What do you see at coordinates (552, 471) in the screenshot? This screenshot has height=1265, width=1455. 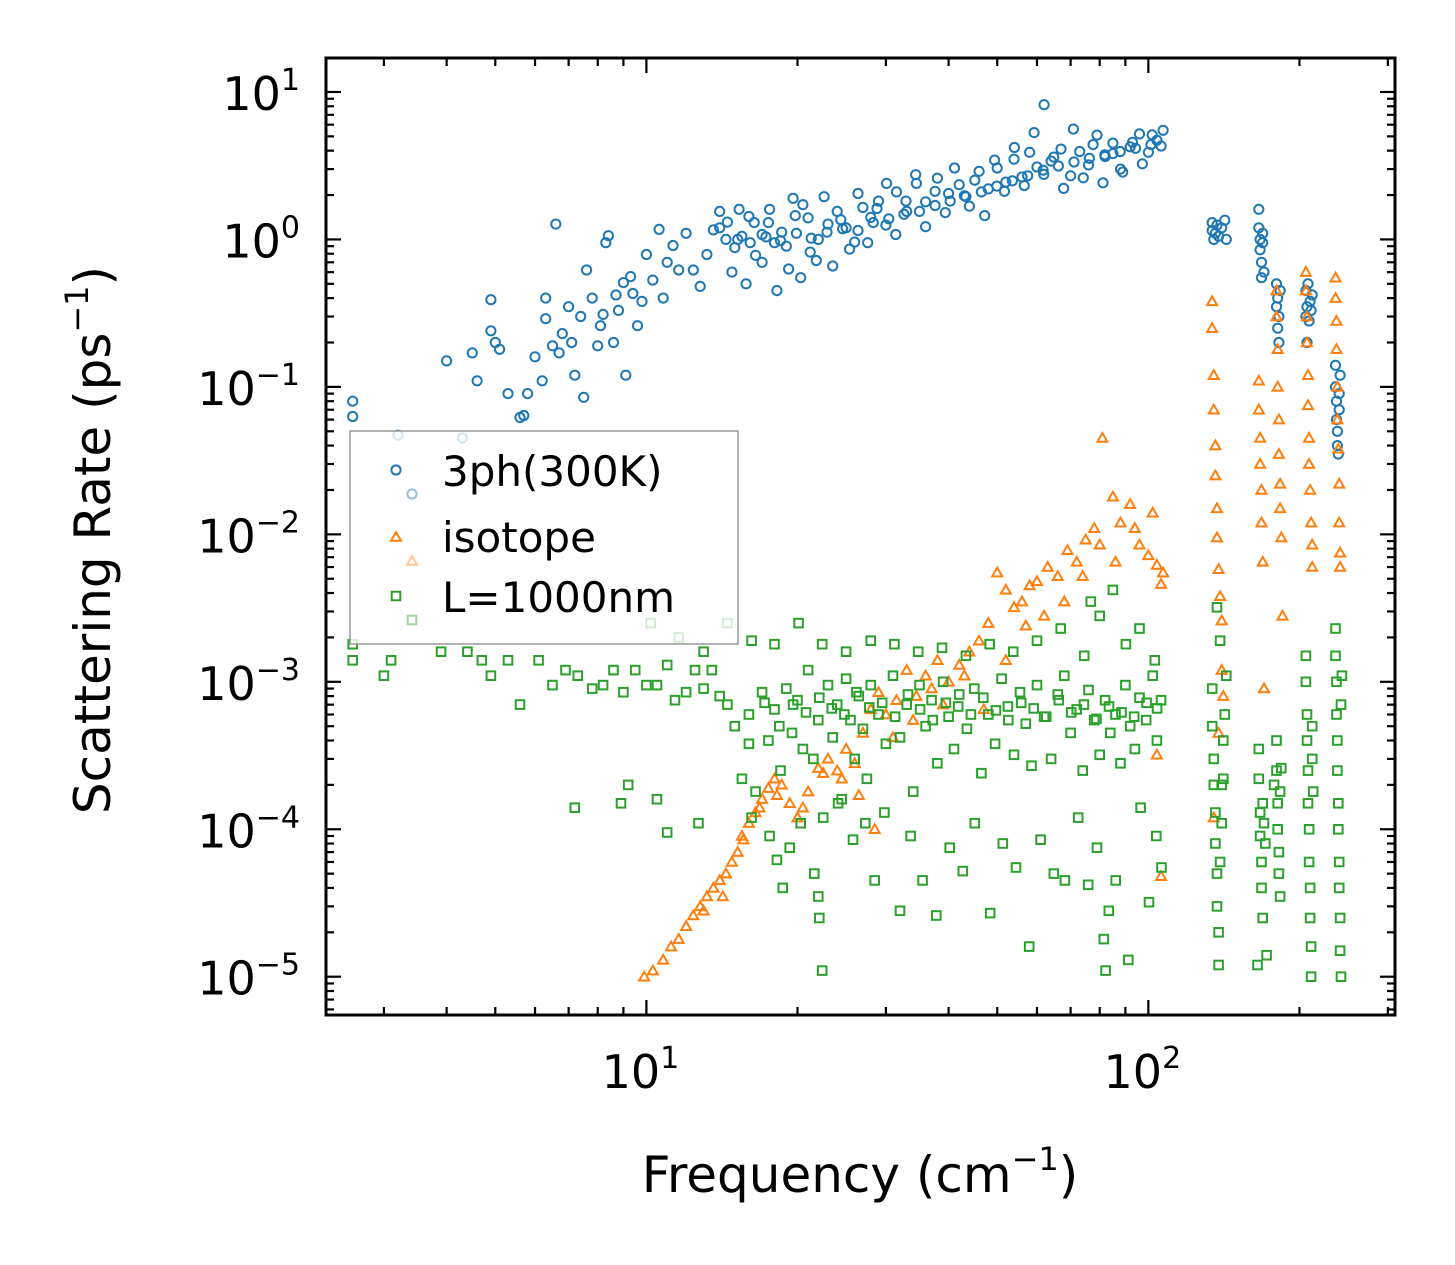 I see `legend-label-3ph: 3ph(300K)` at bounding box center [552, 471].